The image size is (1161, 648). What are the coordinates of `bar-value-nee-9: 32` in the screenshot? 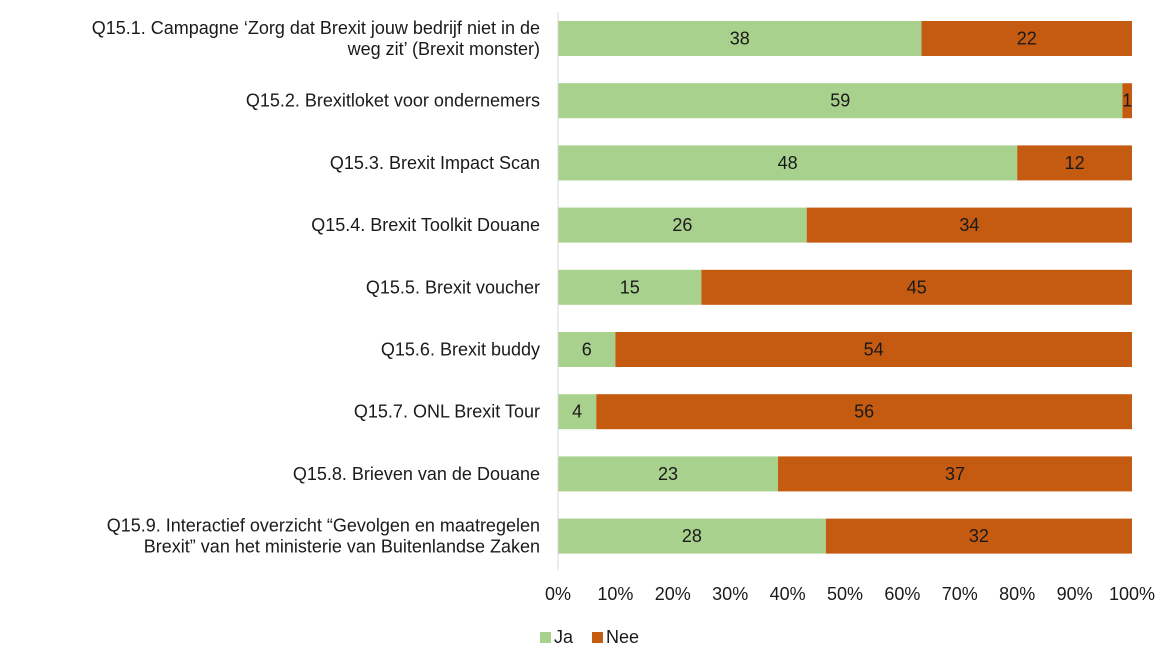 It's located at (979, 536).